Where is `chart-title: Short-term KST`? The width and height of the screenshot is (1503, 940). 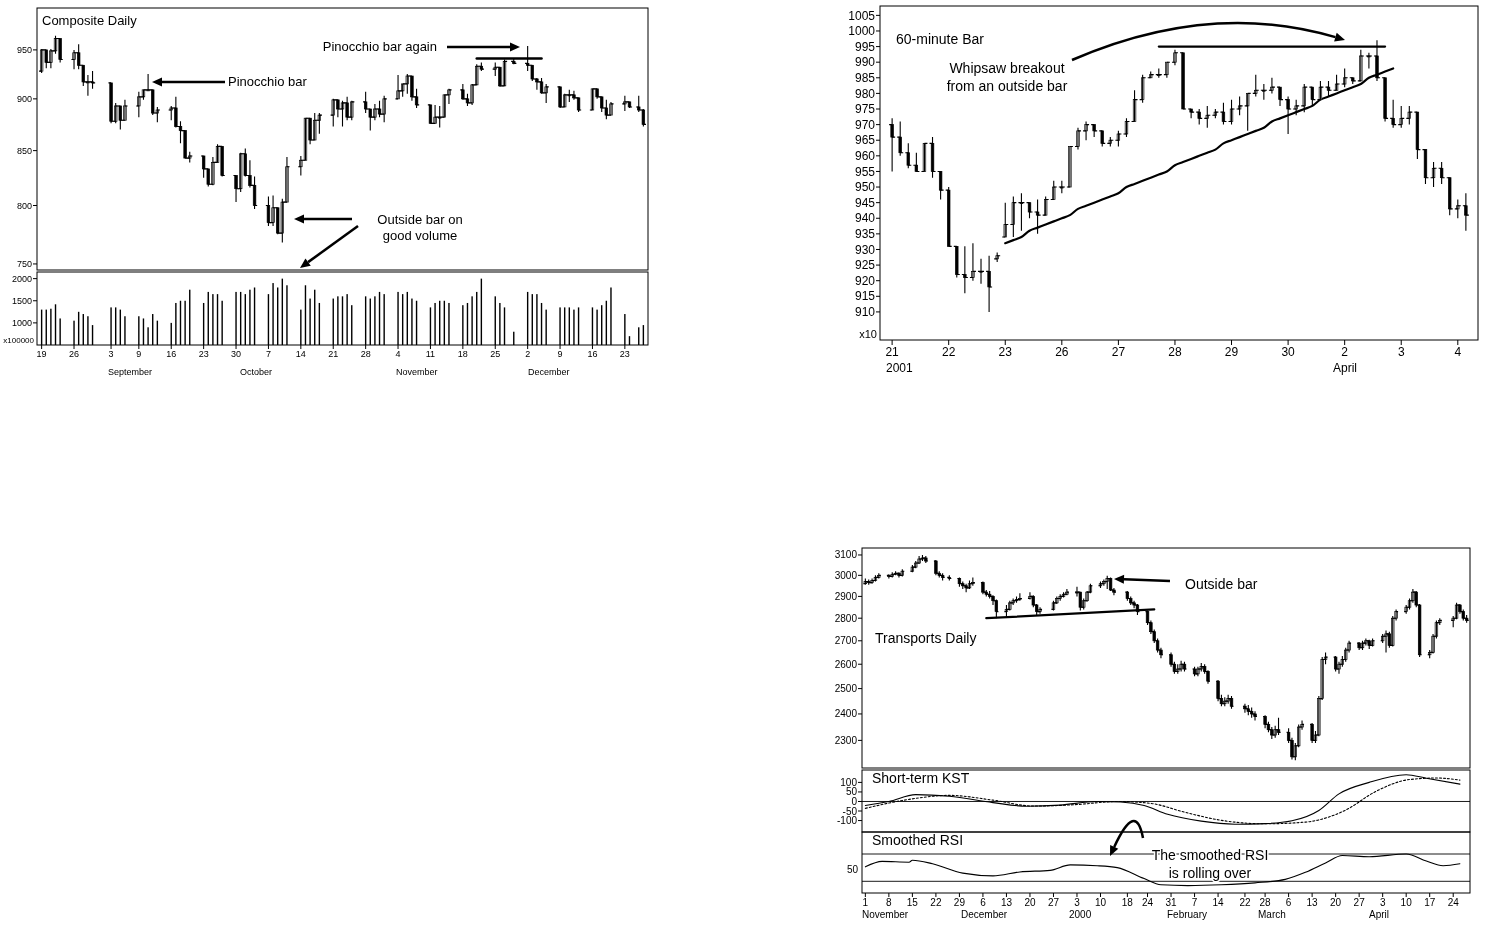
chart-title: Short-term KST is located at coordinates (921, 778).